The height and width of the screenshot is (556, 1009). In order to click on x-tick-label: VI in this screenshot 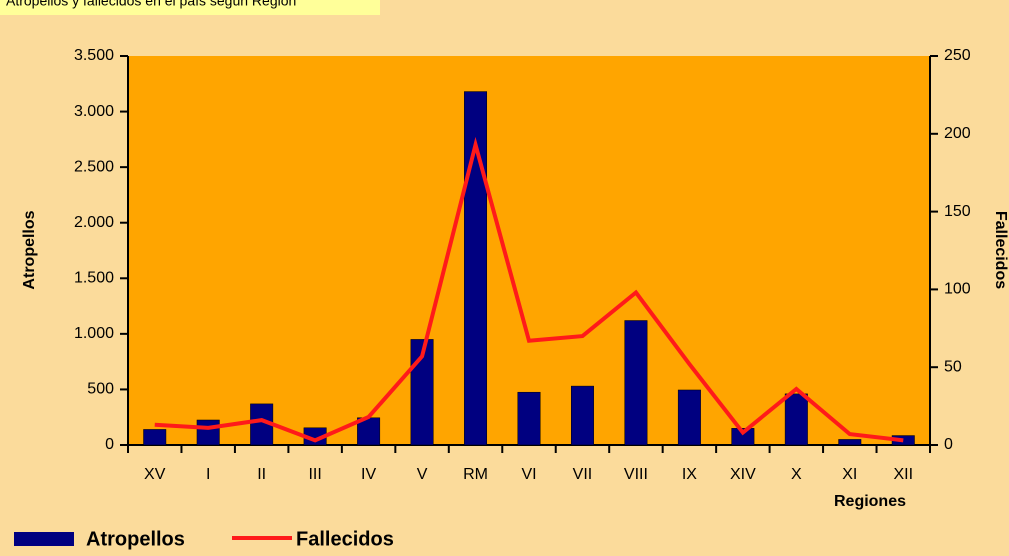, I will do `click(528, 474)`.